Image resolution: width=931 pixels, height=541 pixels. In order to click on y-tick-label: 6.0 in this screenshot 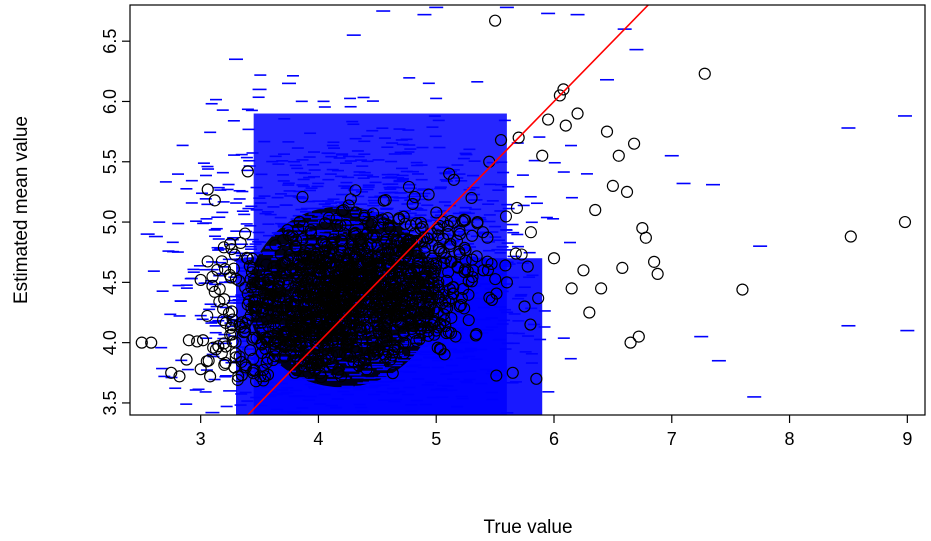, I will do `click(110, 101)`.